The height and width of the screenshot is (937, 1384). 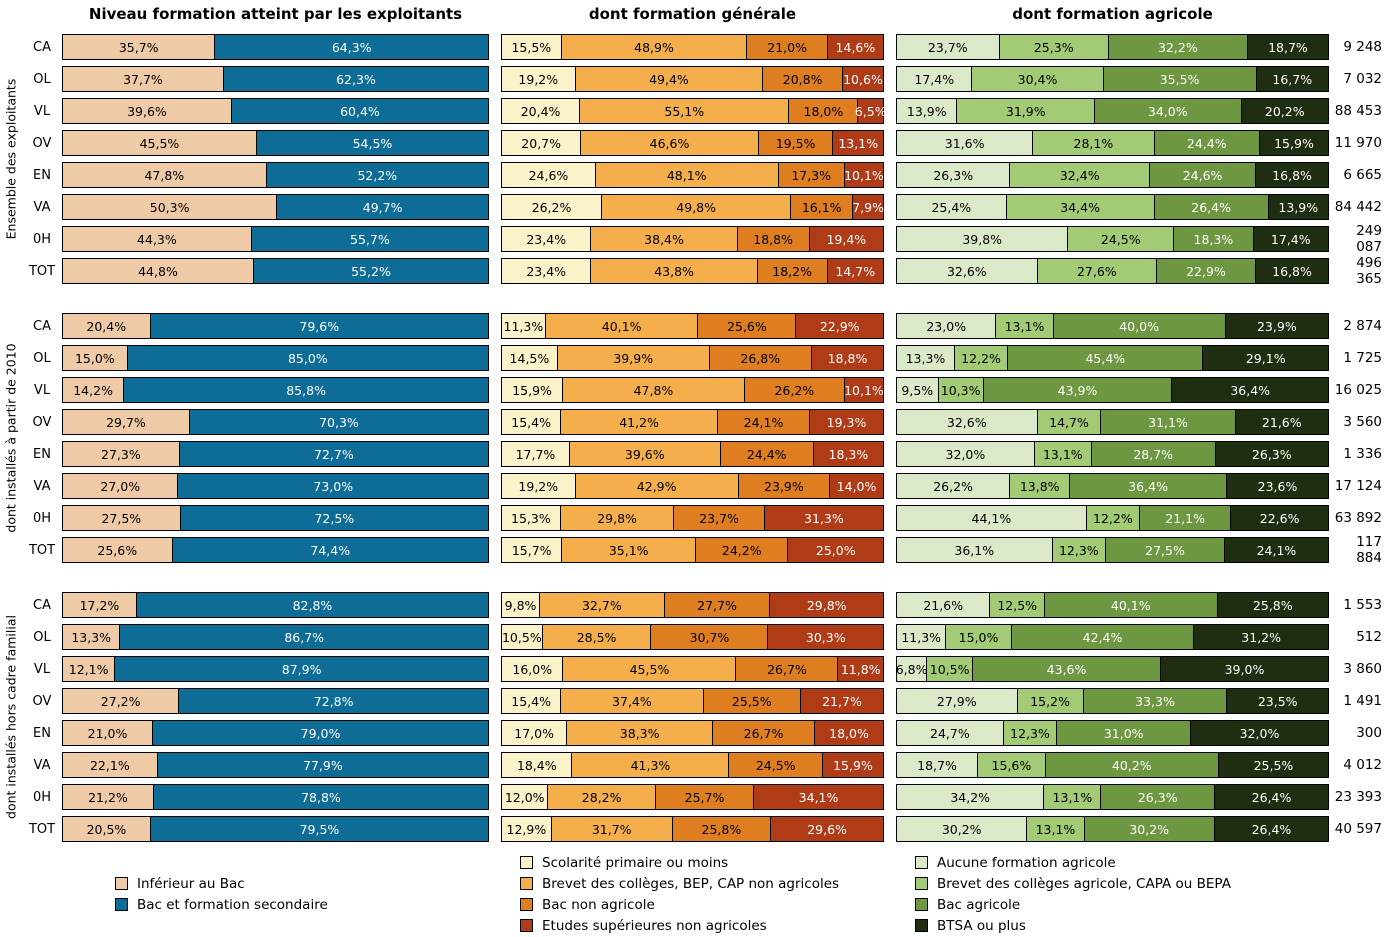 What do you see at coordinates (334, 518) in the screenshot?
I see `bar-segment: 72,5%` at bounding box center [334, 518].